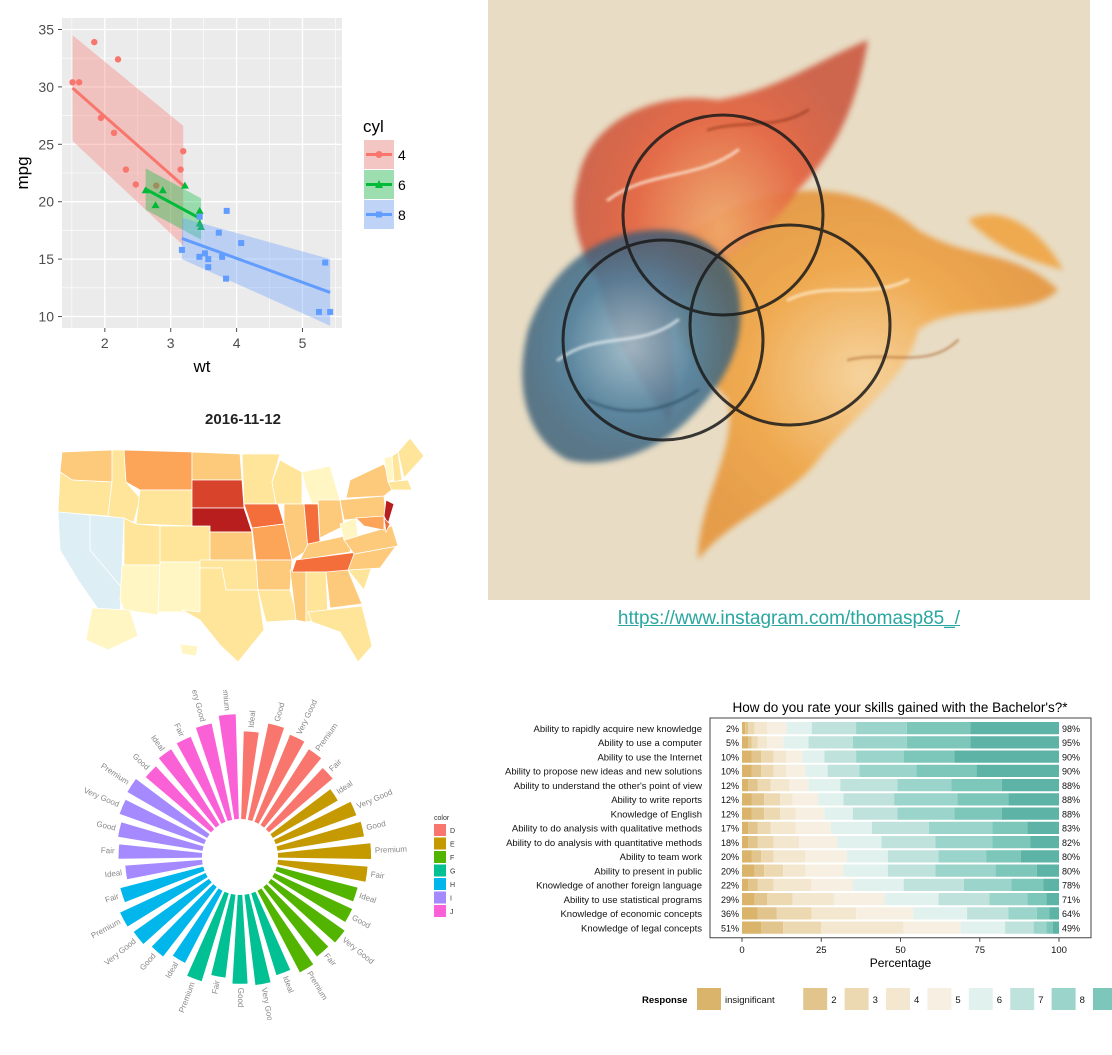 The height and width of the screenshot is (1055, 1112). I want to click on x-tick-label: 3, so click(171, 343).